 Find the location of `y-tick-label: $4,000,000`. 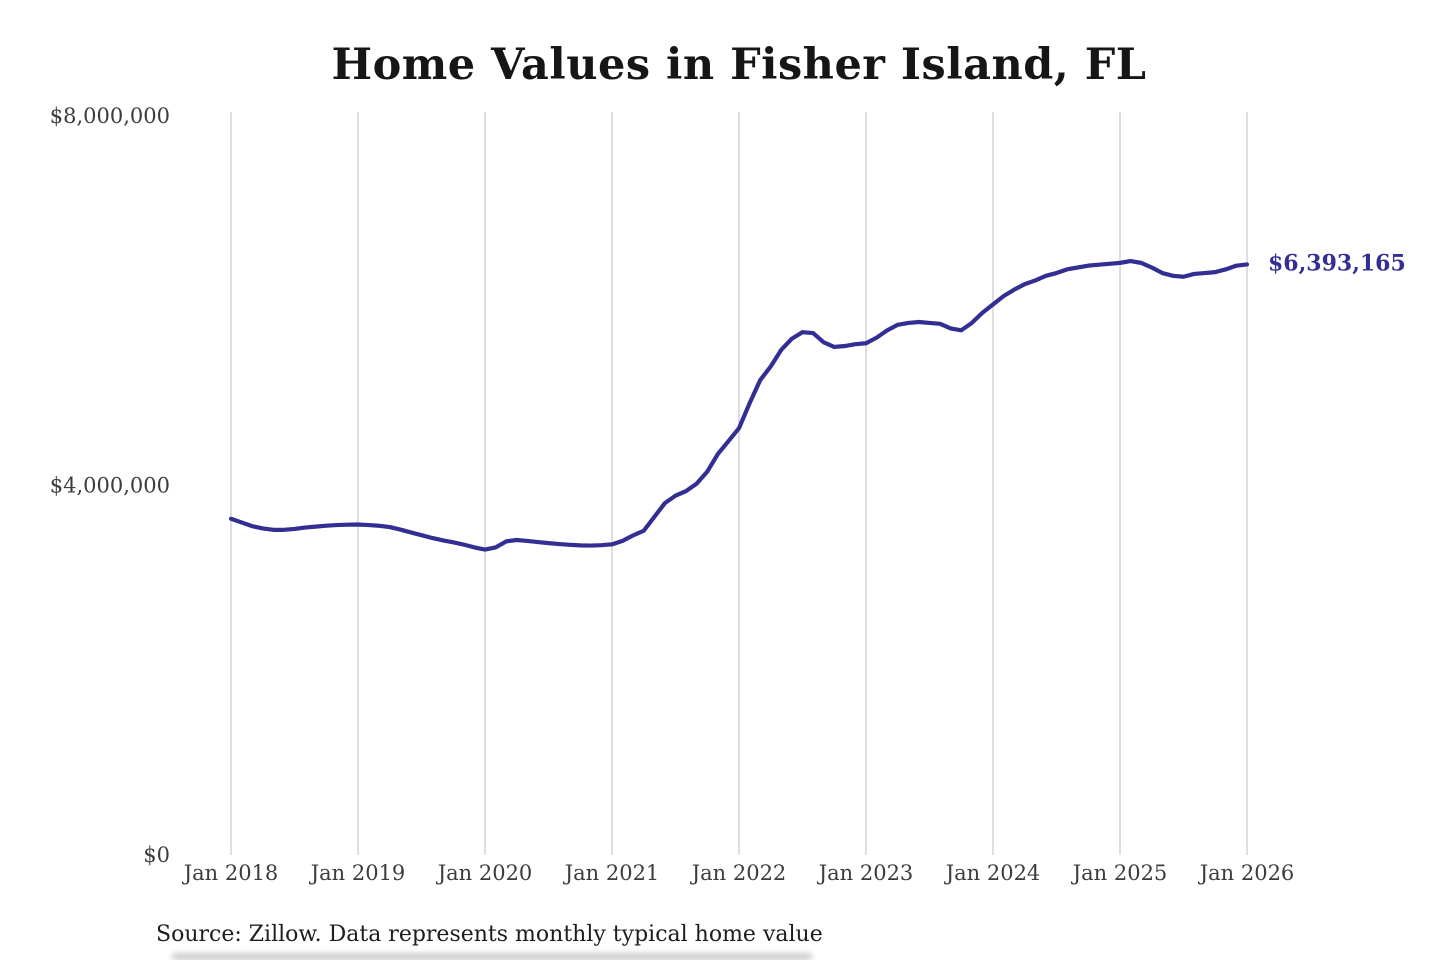

y-tick-label: $4,000,000 is located at coordinates (110, 486).